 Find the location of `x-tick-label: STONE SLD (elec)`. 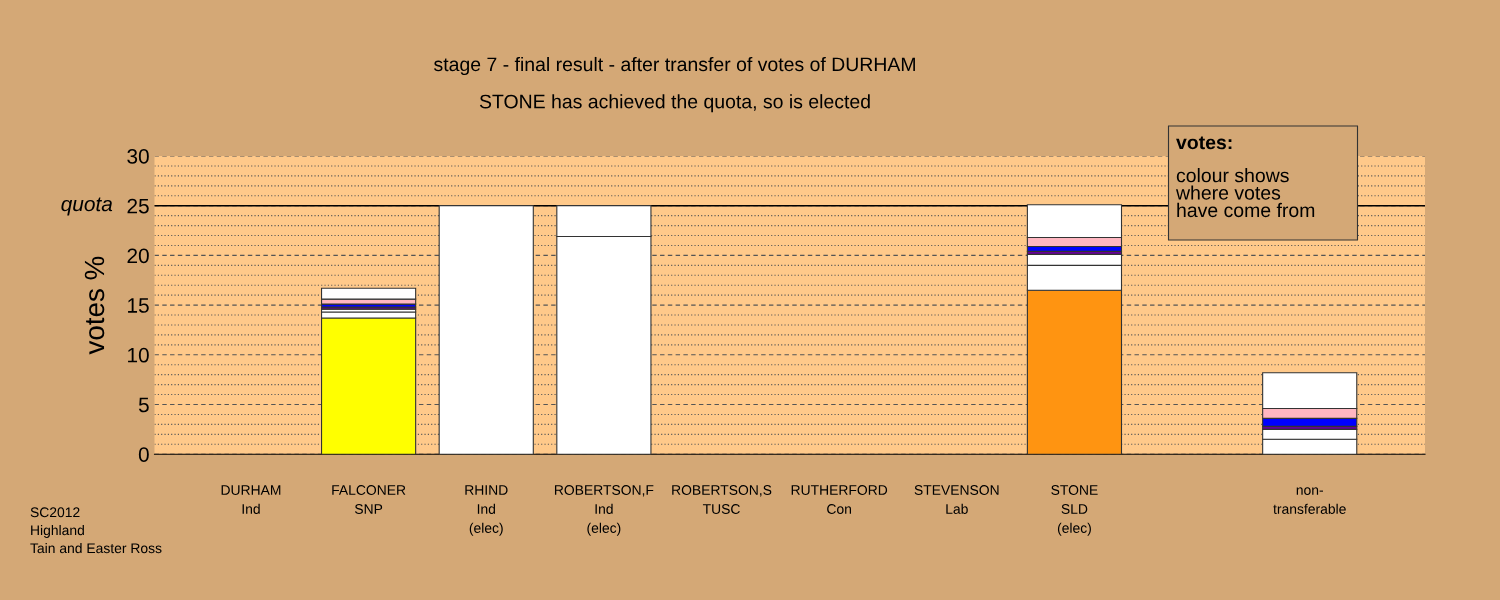

x-tick-label: STONE SLD (elec) is located at coordinates (1074, 510).